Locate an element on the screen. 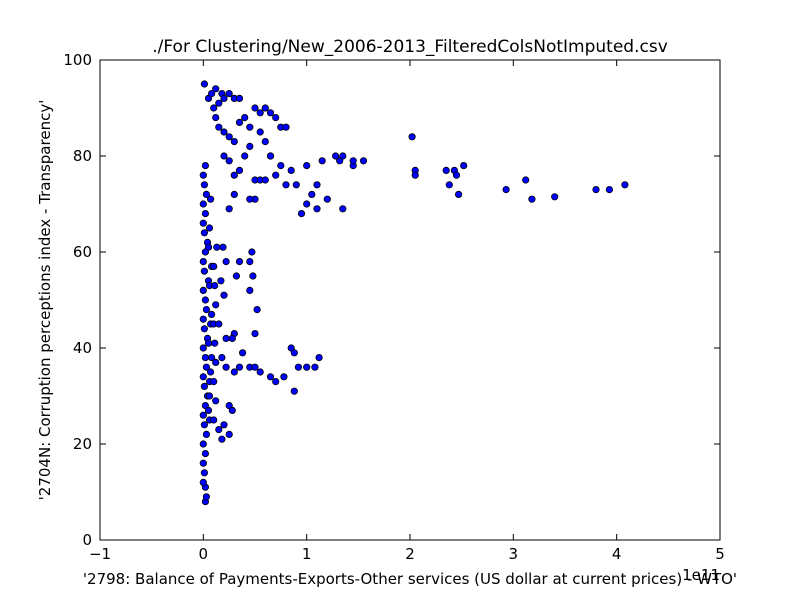 The height and width of the screenshot is (600, 800). x-tick-label: 0 is located at coordinates (204, 554).